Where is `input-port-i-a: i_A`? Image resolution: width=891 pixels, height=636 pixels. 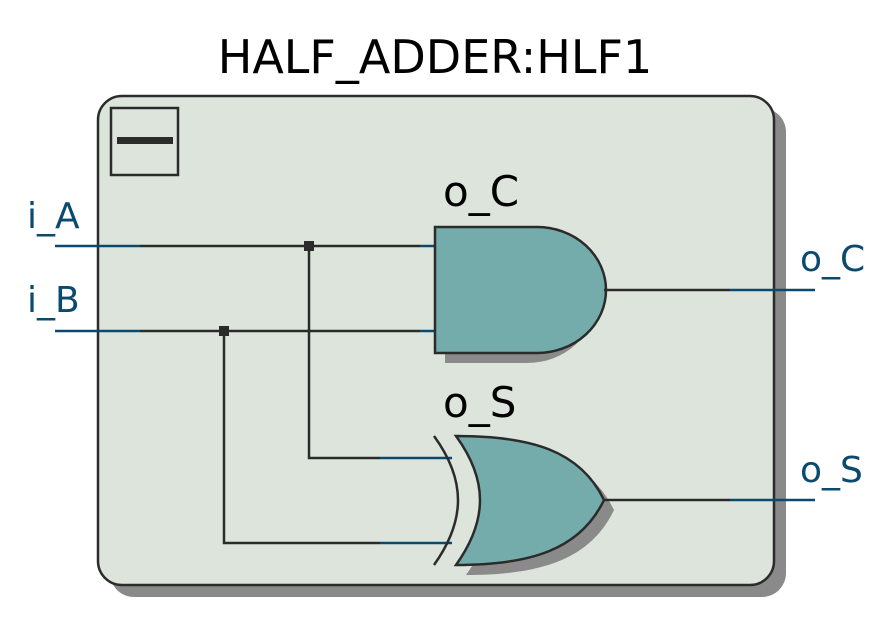
input-port-i-a: i_A is located at coordinates (53, 216).